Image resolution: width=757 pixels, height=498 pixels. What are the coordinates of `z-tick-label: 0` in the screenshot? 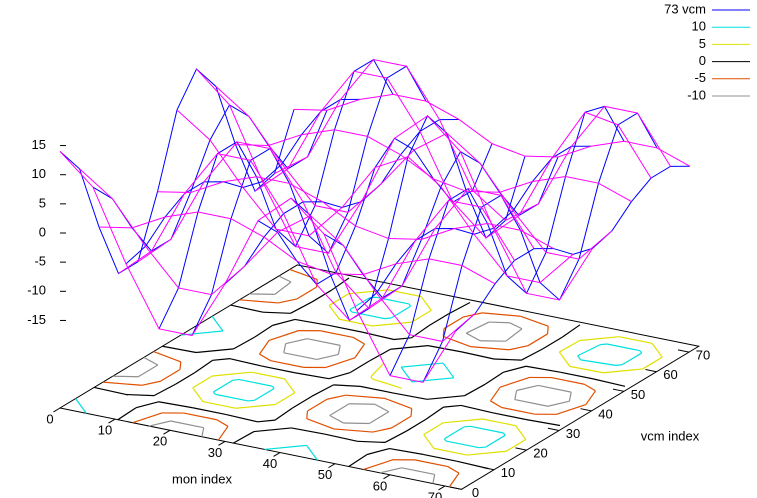 It's located at (42, 231).